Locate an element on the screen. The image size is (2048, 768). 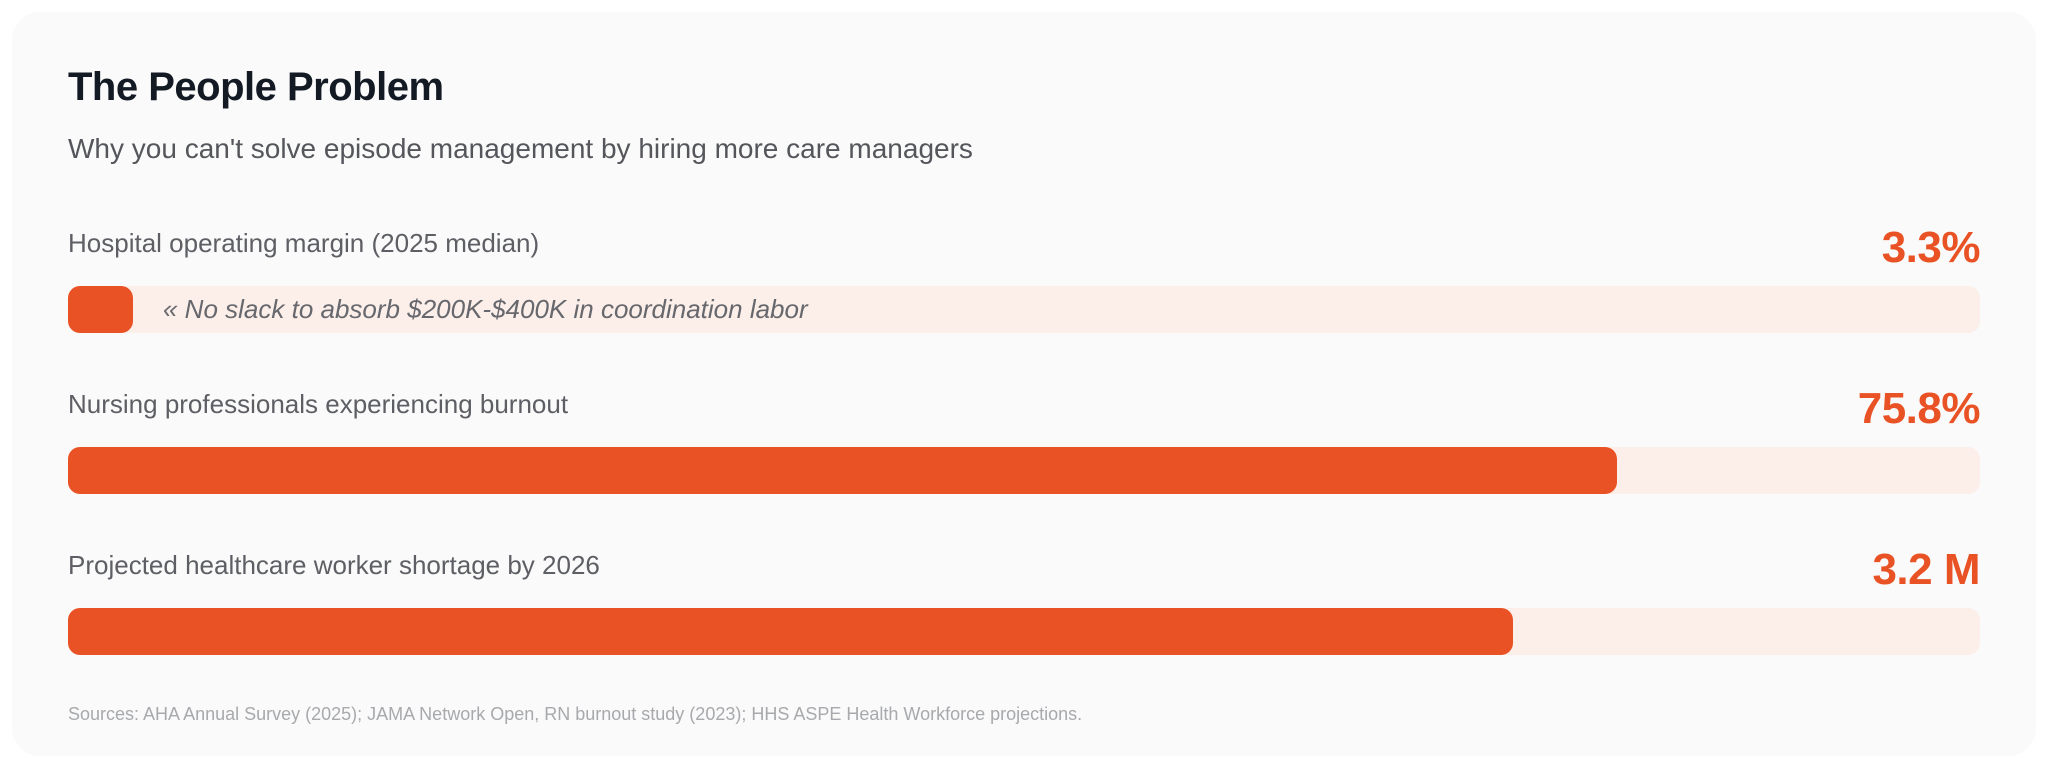
metric-value: 3.3% is located at coordinates (1931, 247).